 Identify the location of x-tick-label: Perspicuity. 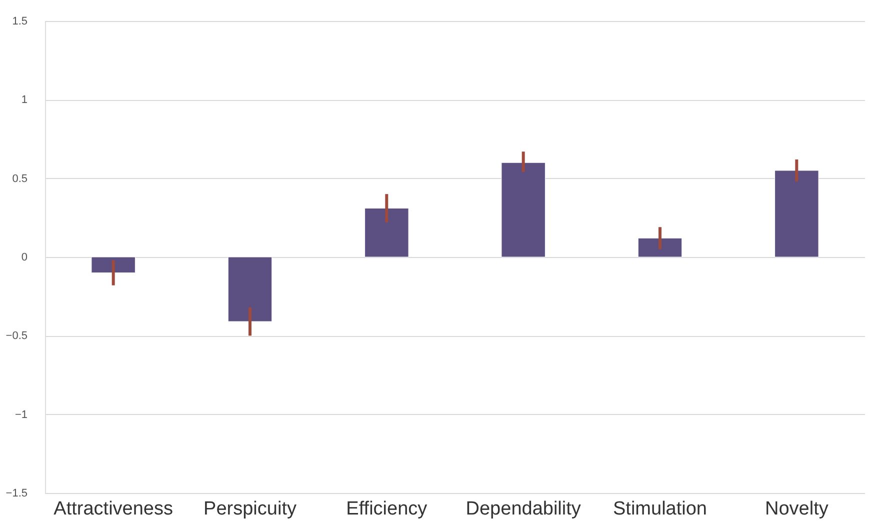
(250, 509).